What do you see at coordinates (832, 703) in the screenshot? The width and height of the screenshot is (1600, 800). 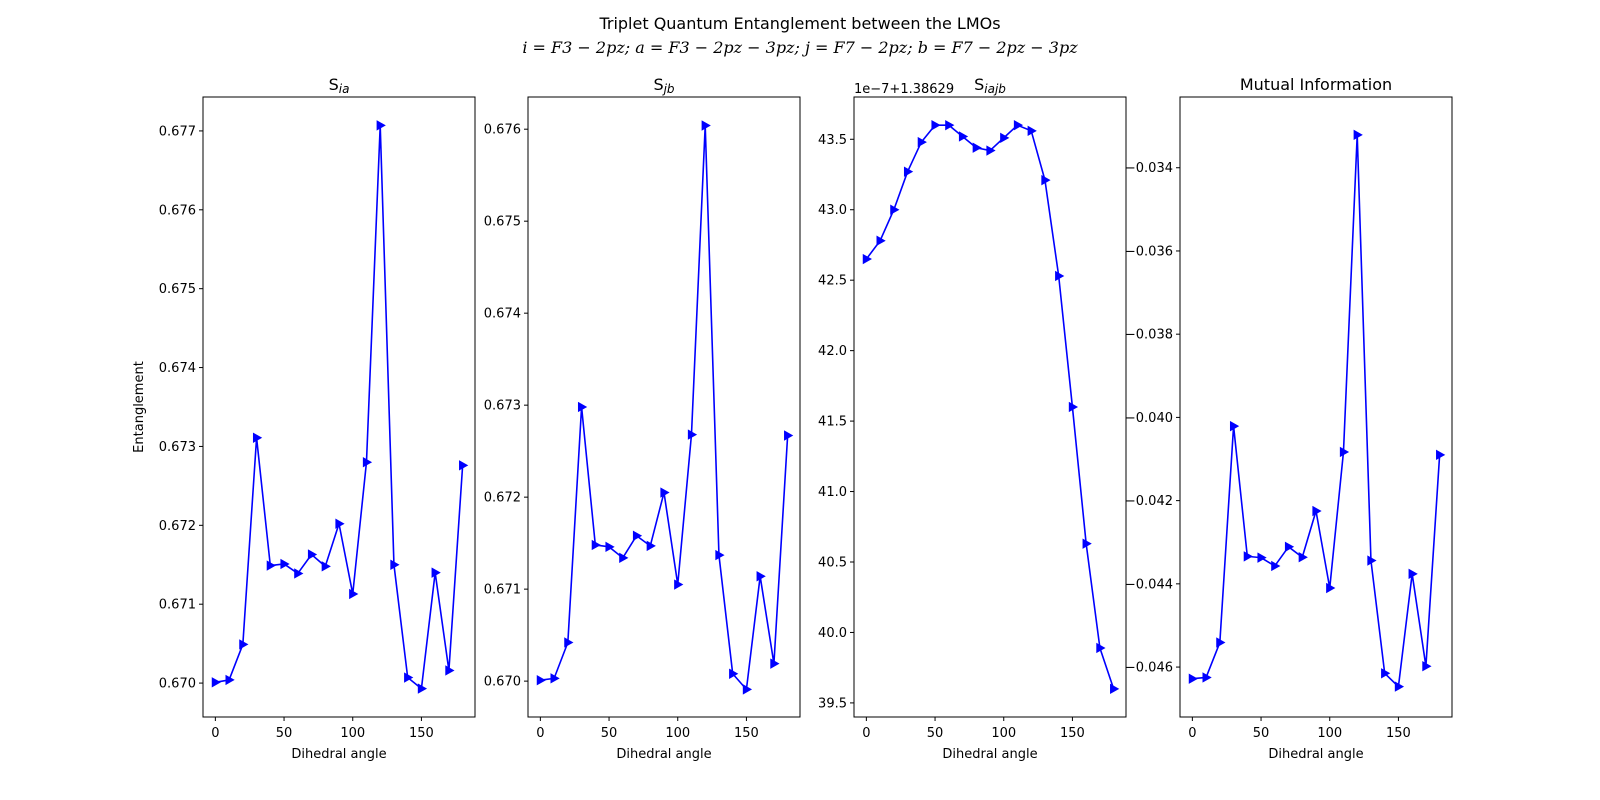 I see `y-tick-label: 39.5` at bounding box center [832, 703].